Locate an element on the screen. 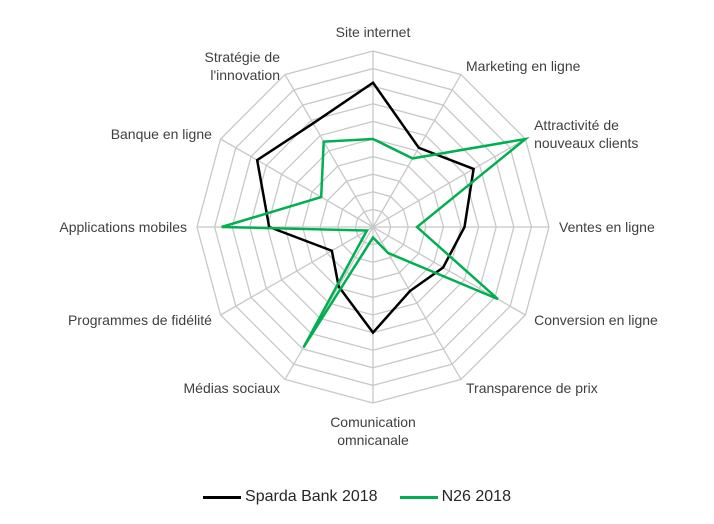 Image resolution: width=714 pixels, height=524 pixels. axis-label-line: omnicanale is located at coordinates (373, 440).